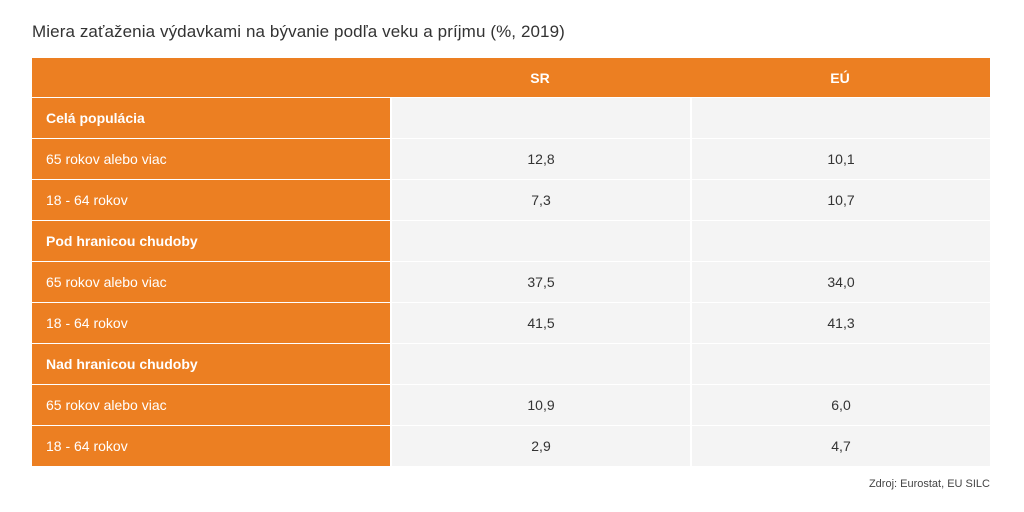  I want to click on table-group-row: Pod hranicou chudoby, so click(511, 241).